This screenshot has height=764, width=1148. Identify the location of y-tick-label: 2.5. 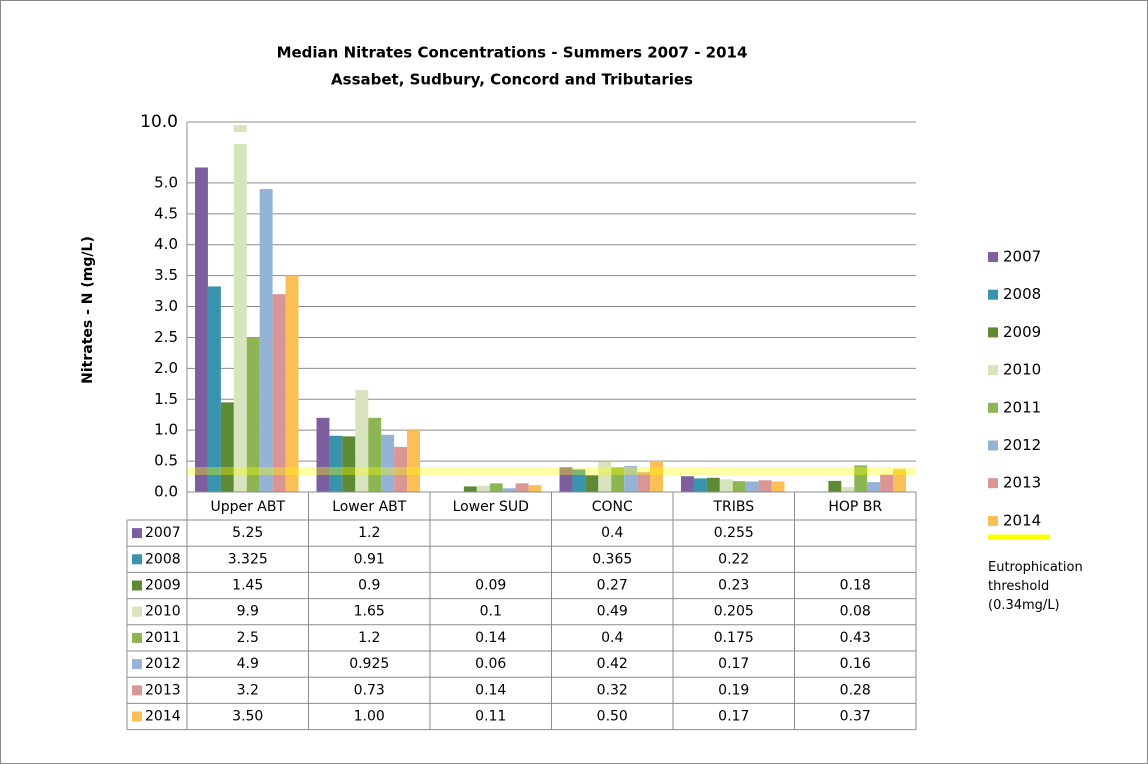
(166, 337).